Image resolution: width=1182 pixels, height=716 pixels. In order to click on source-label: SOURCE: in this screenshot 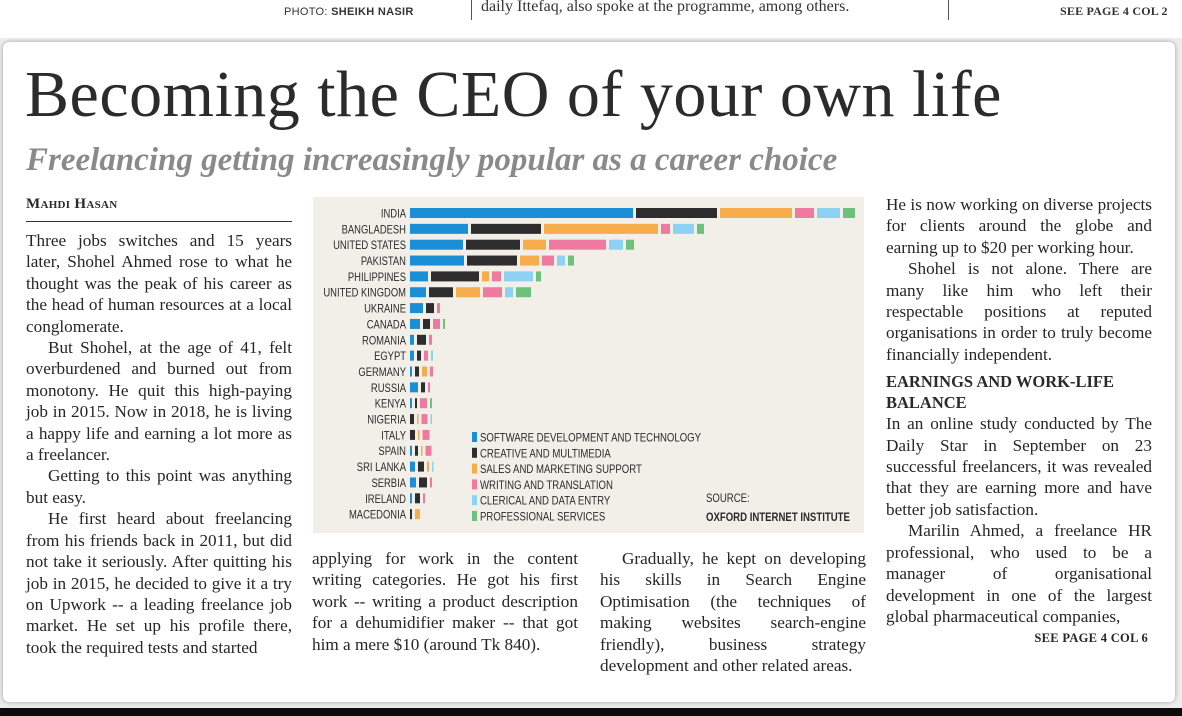, I will do `click(728, 498)`.